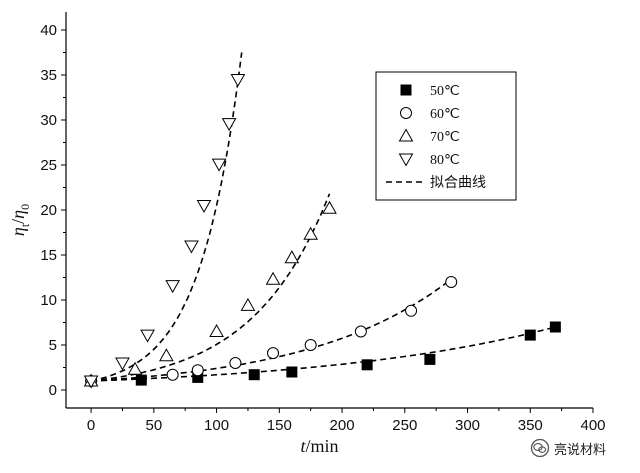 This screenshot has width=640, height=473. What do you see at coordinates (91, 425) in the screenshot?
I see `x-tick-label: 0` at bounding box center [91, 425].